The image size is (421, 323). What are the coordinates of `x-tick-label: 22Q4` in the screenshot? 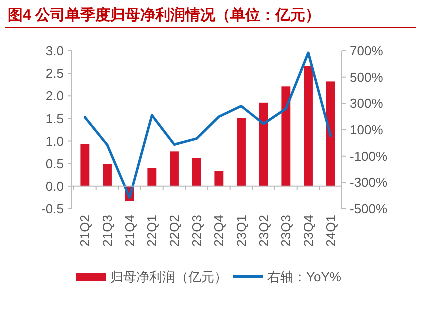 It's located at (219, 231).